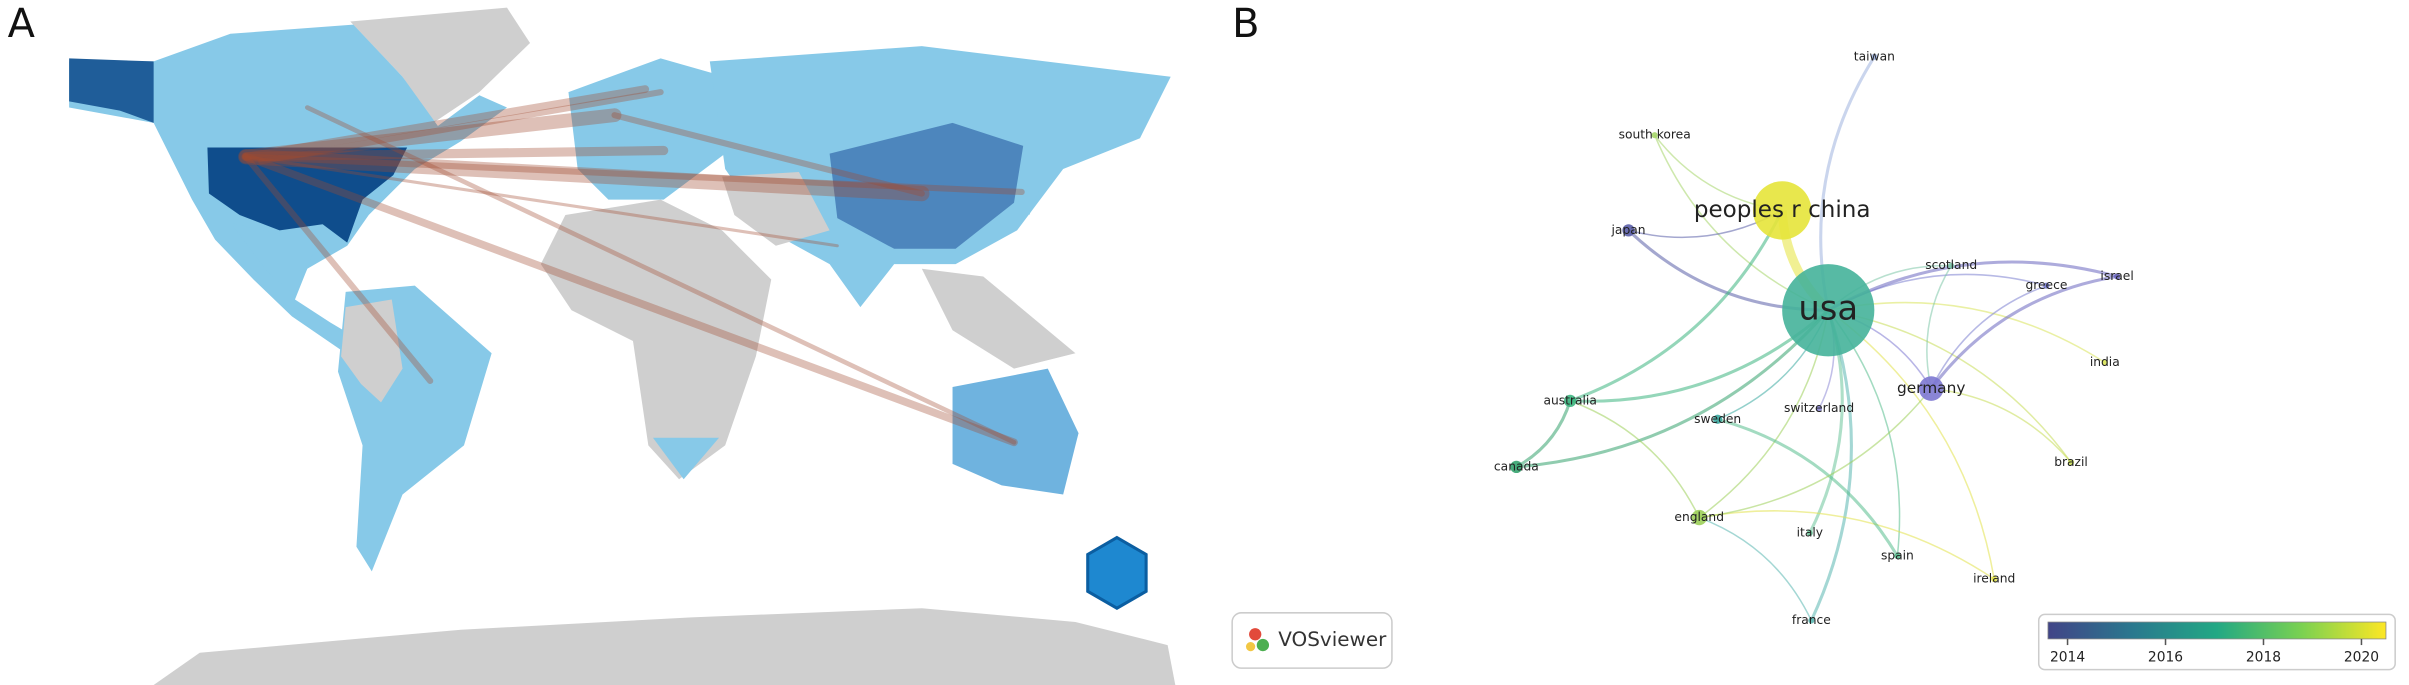 Image resolution: width=2409 pixels, height=685 pixels. I want to click on south-america-grey, so click(372, 351).